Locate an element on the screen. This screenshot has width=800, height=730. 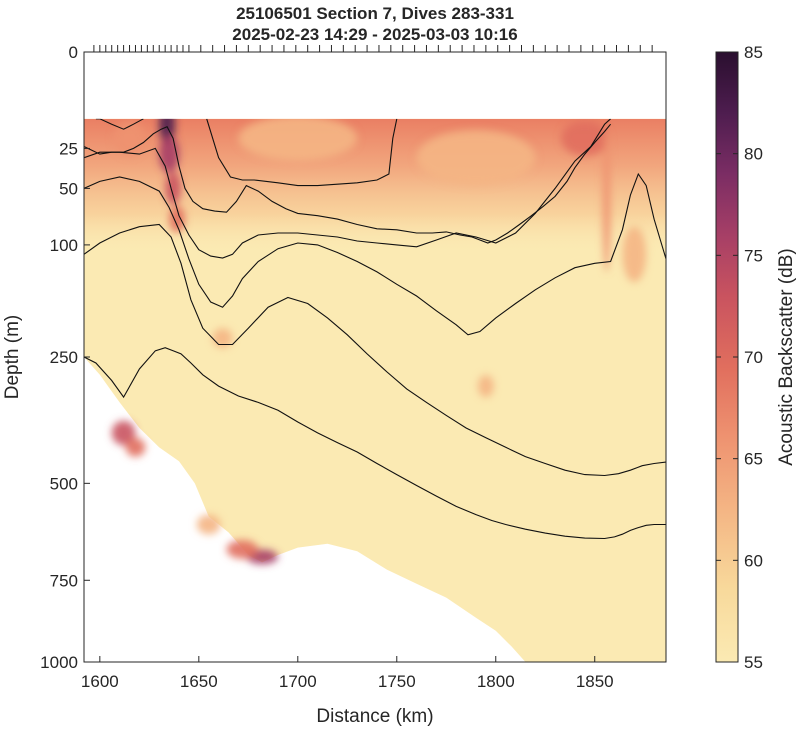
colorbar-ticks: 55 60 65 70 75 80 85 is located at coordinates (739, 357).